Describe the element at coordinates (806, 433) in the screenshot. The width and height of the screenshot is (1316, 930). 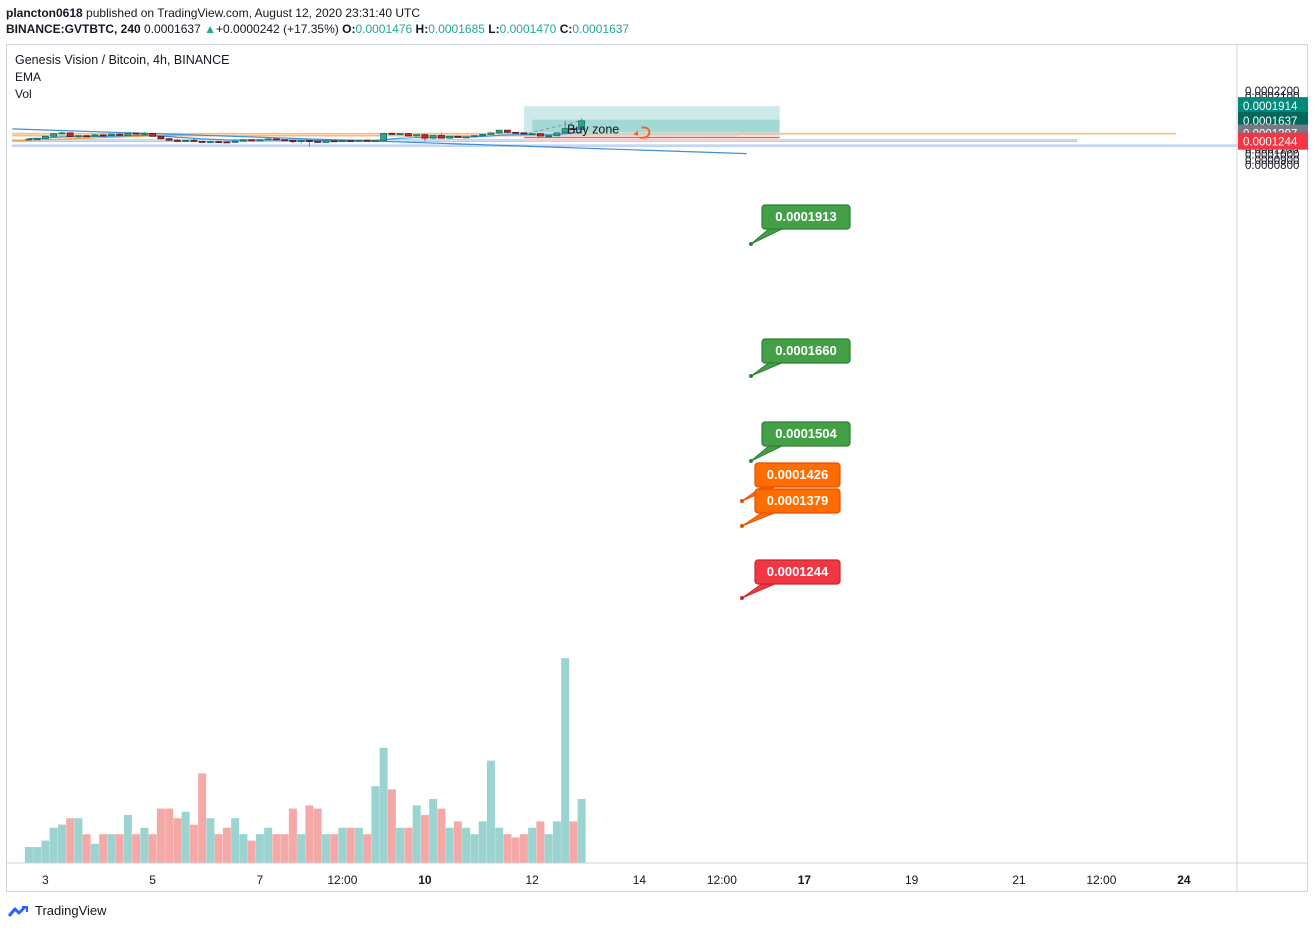
I see `callout-label-text: 0.0001504` at that location.